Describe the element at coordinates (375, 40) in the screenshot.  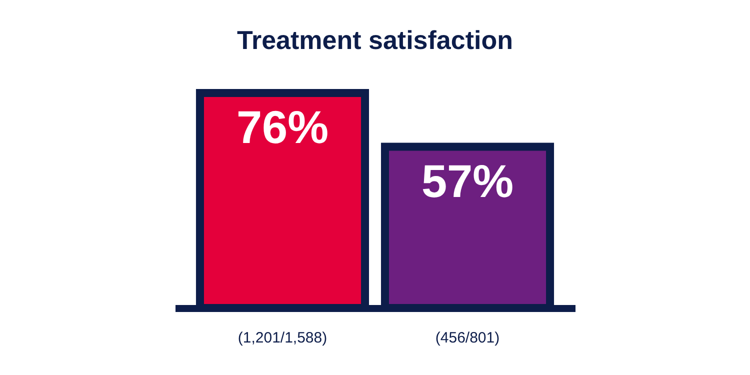
I see `chart-title: Treatment satisfaction` at that location.